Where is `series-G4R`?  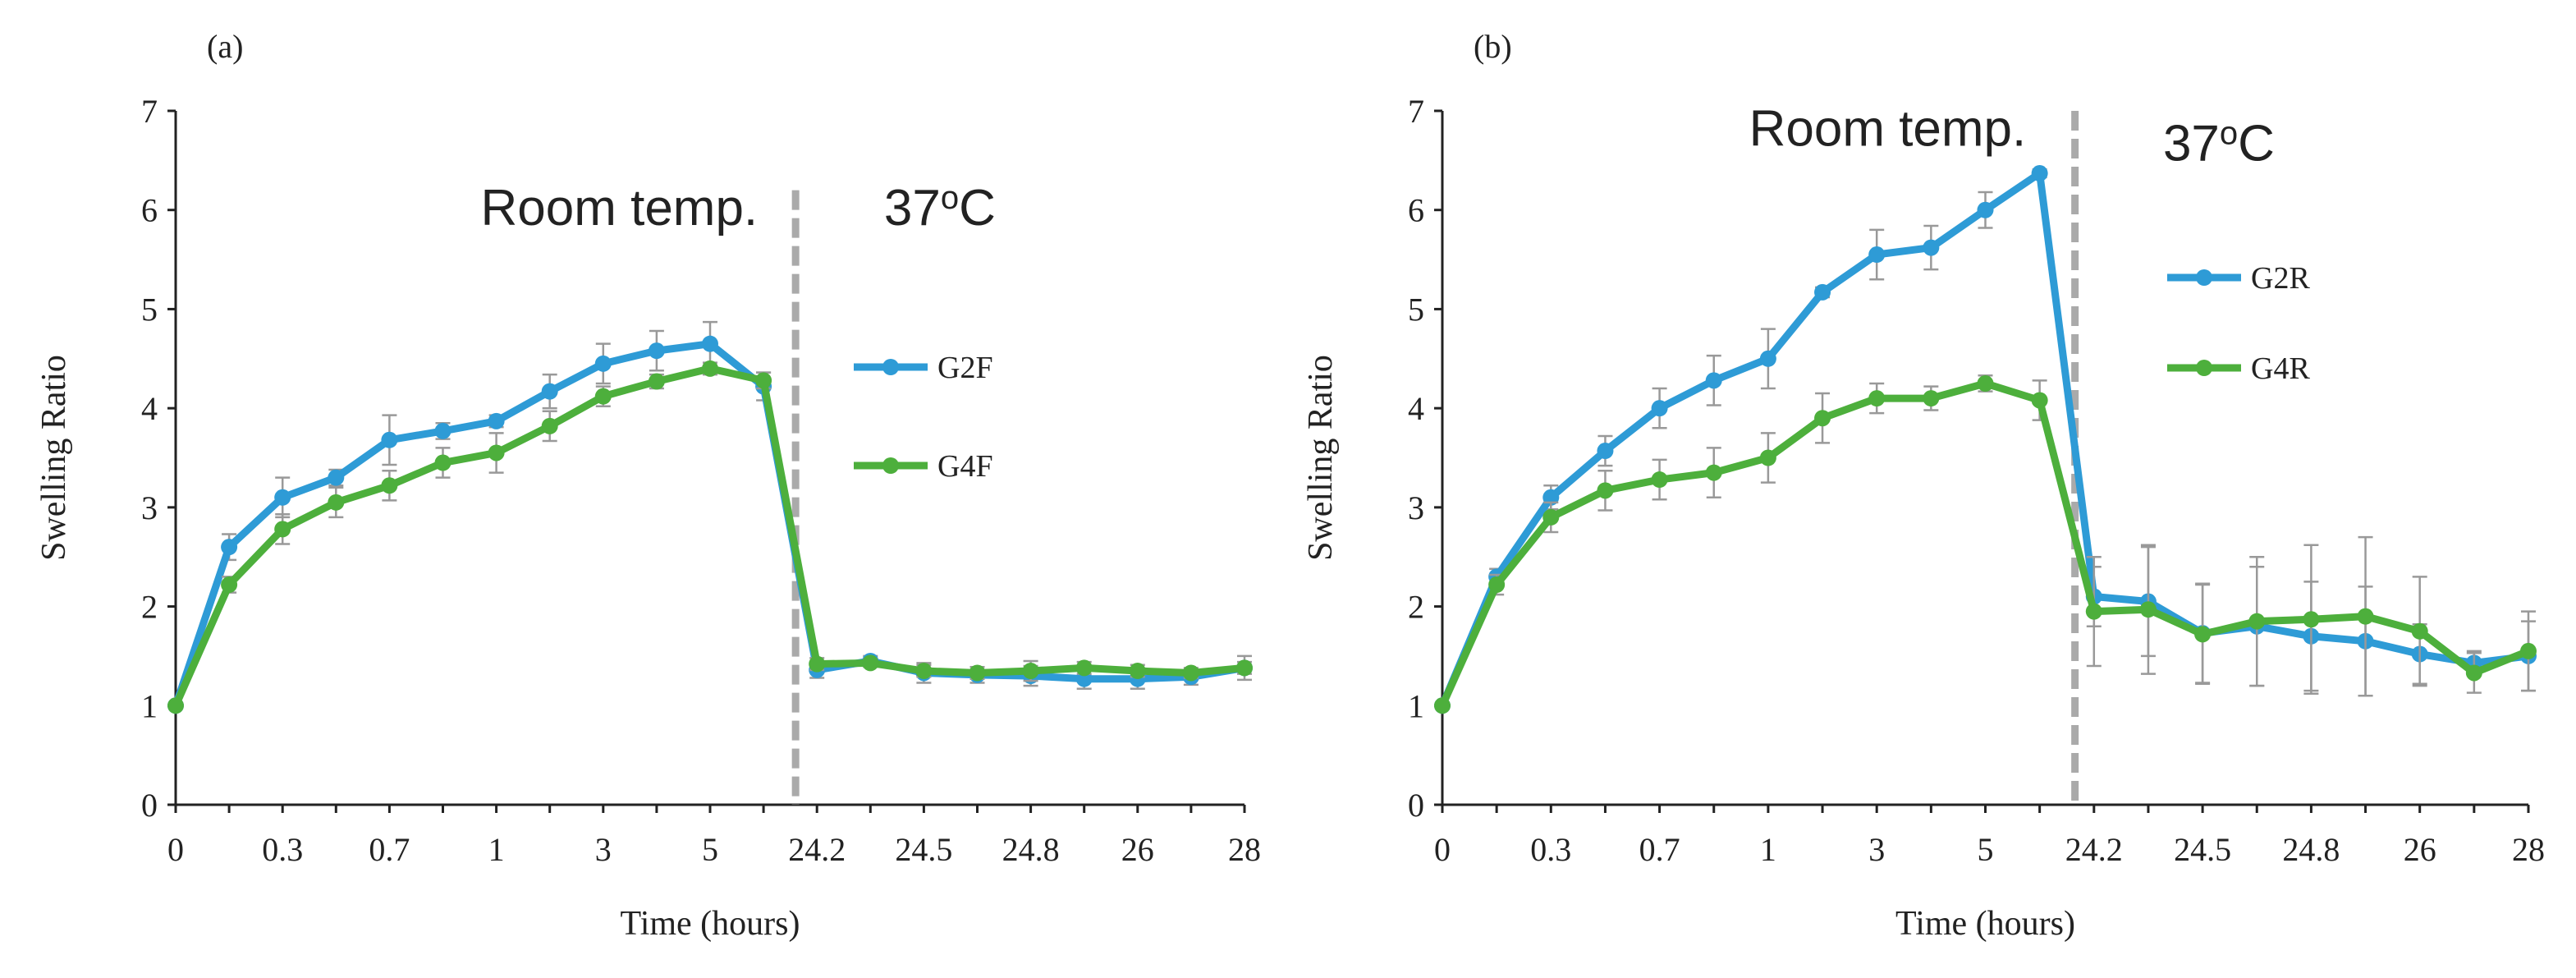 series-G4R is located at coordinates (1985, 544).